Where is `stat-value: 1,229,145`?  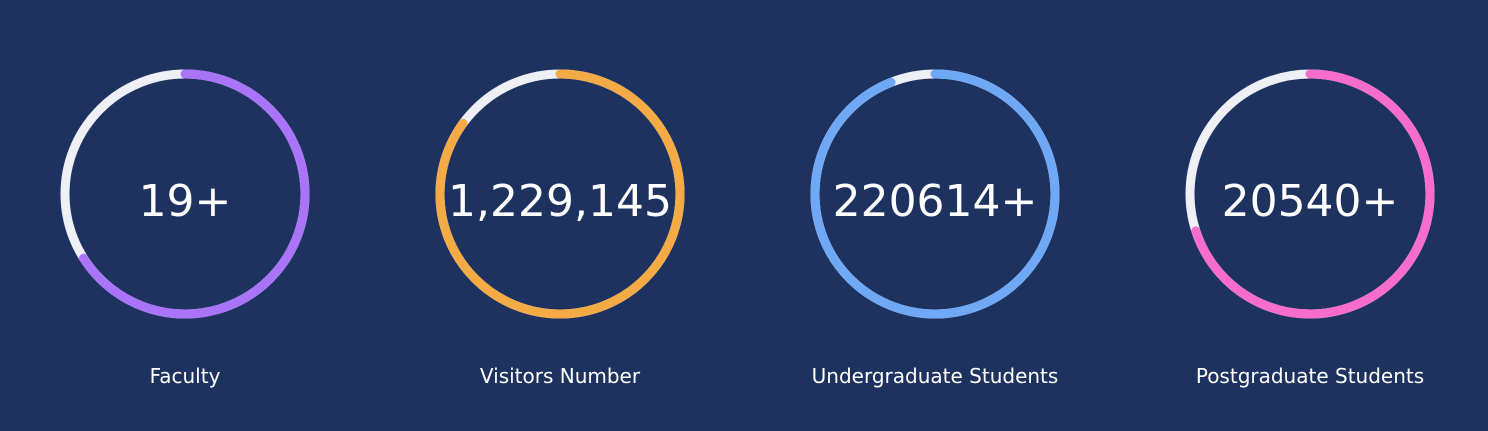 stat-value: 1,229,145 is located at coordinates (560, 201).